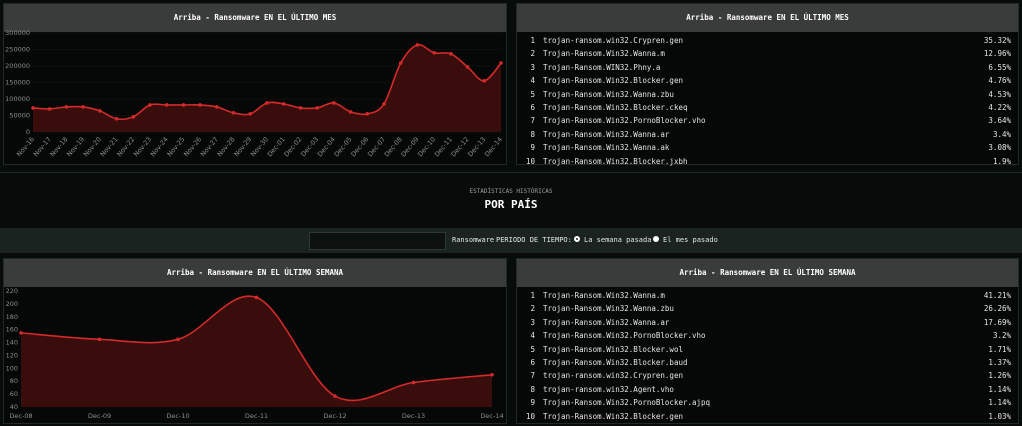 This screenshot has width=1022, height=426. I want to click on table-row: 4 Trojan-Ransom.Win32.Blocker.gen 4.76%, so click(768, 80).